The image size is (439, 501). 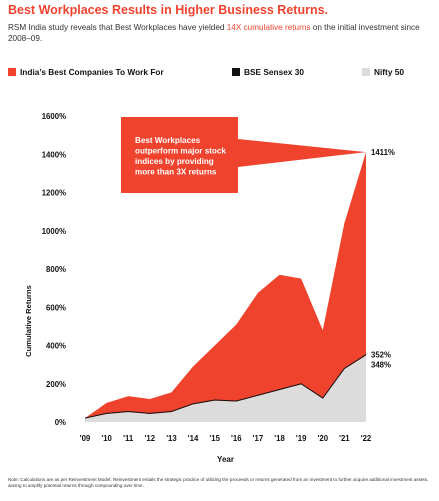 I want to click on x-tick-label: '17, so click(x=258, y=438).